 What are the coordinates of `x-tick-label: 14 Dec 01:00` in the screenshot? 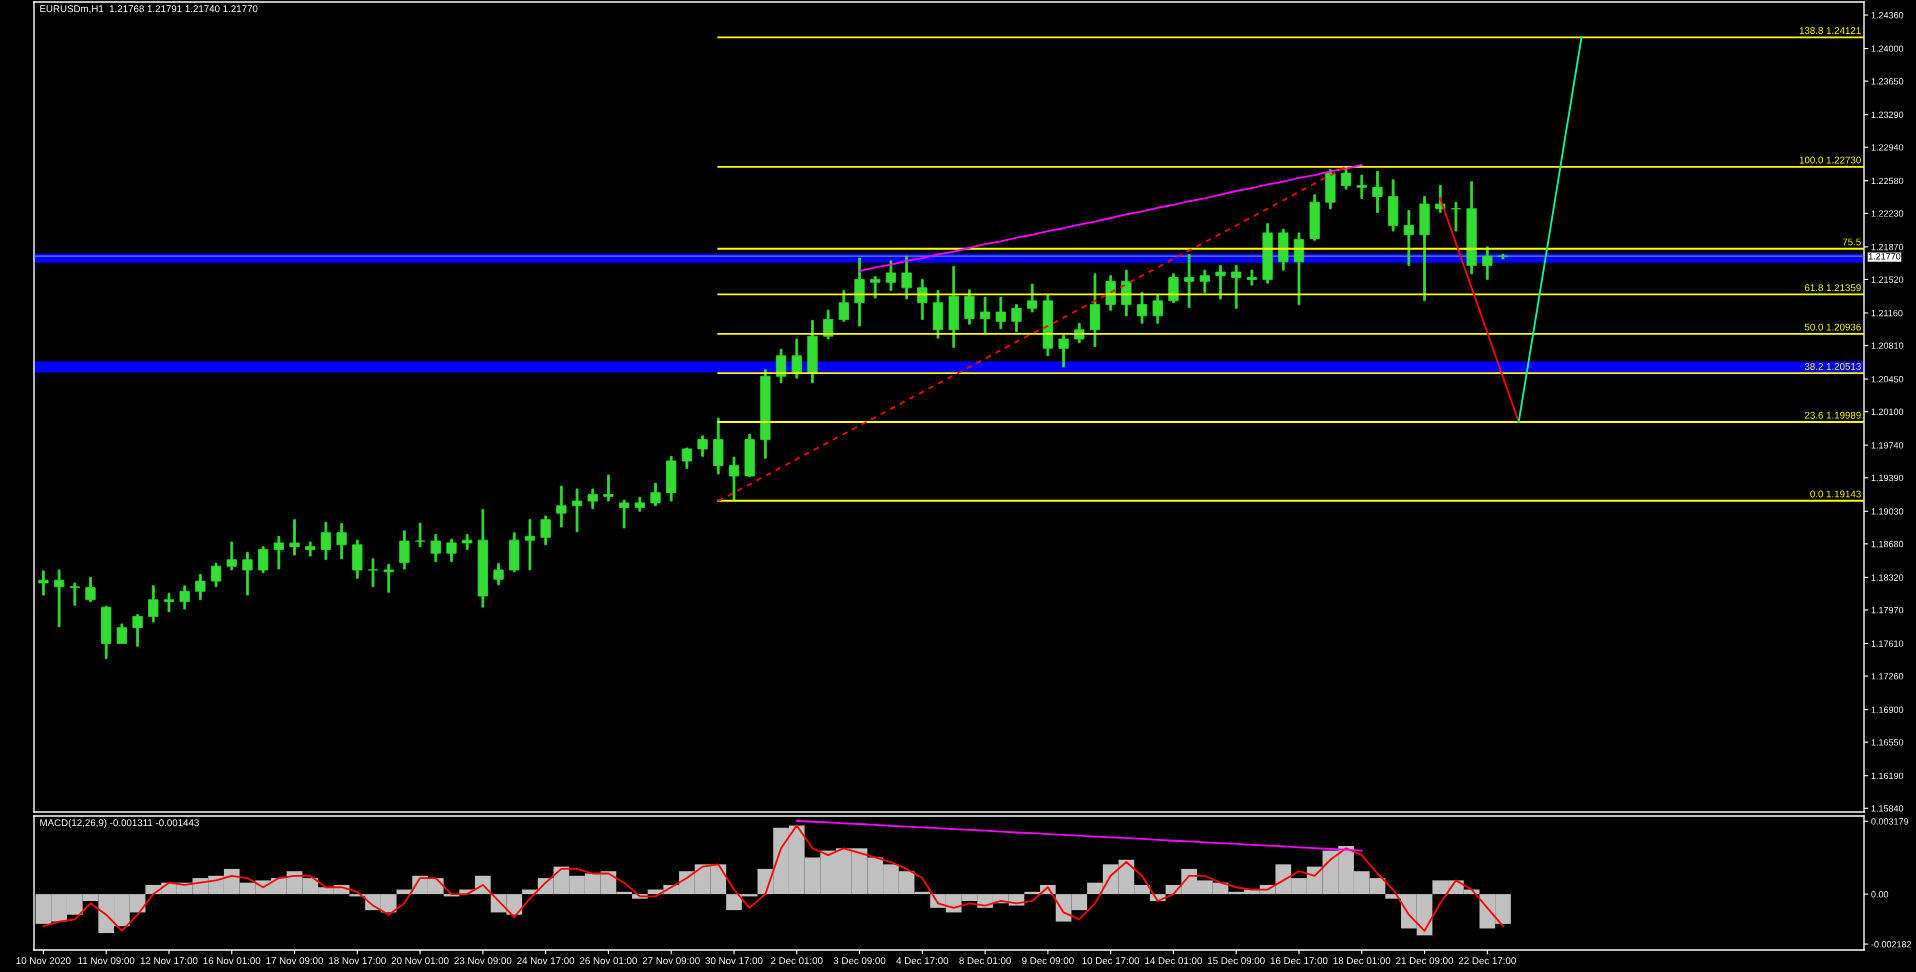 It's located at (1173, 961).